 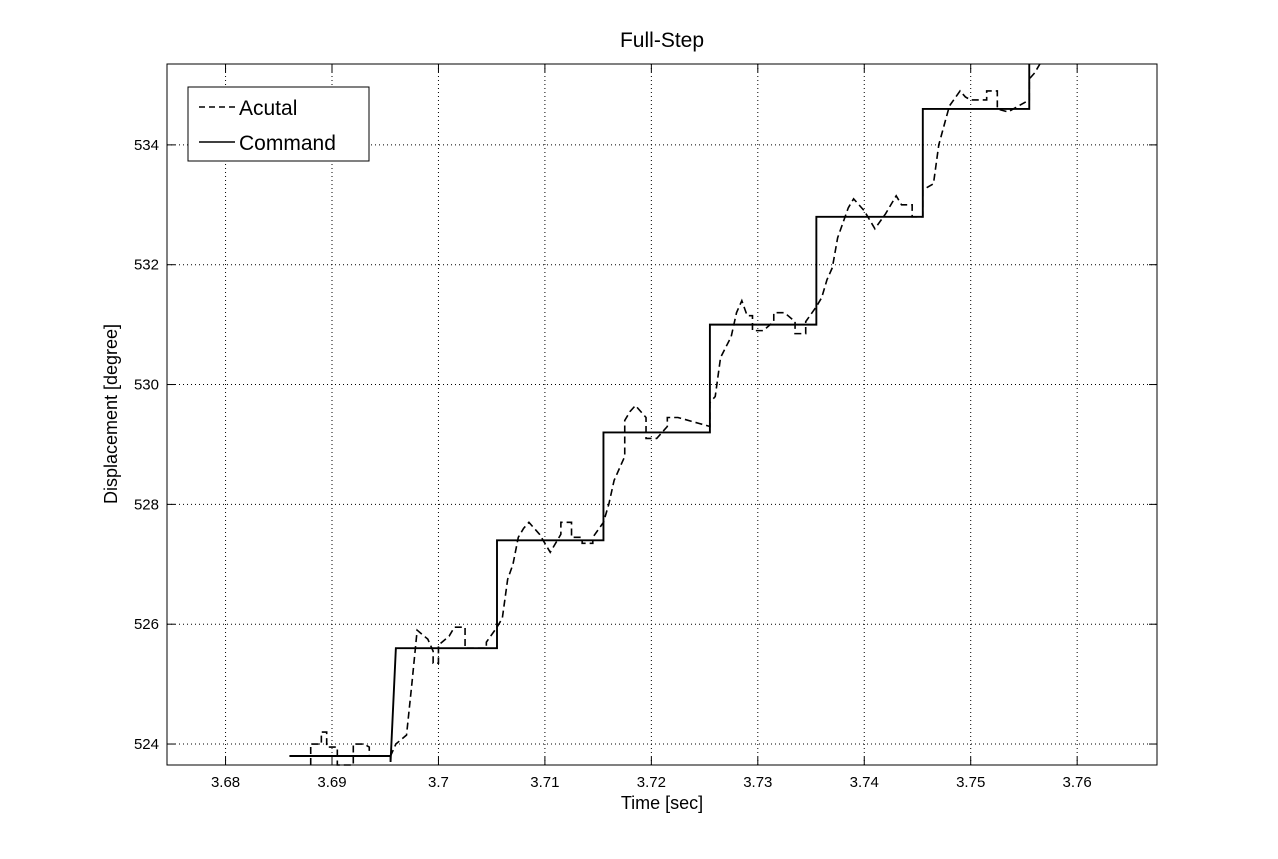 I want to click on x-tick-labels: 3.68 3.69 3.7 3.71 3.72 3.73 3.74 3.75 3.76, so click(x=651, y=782).